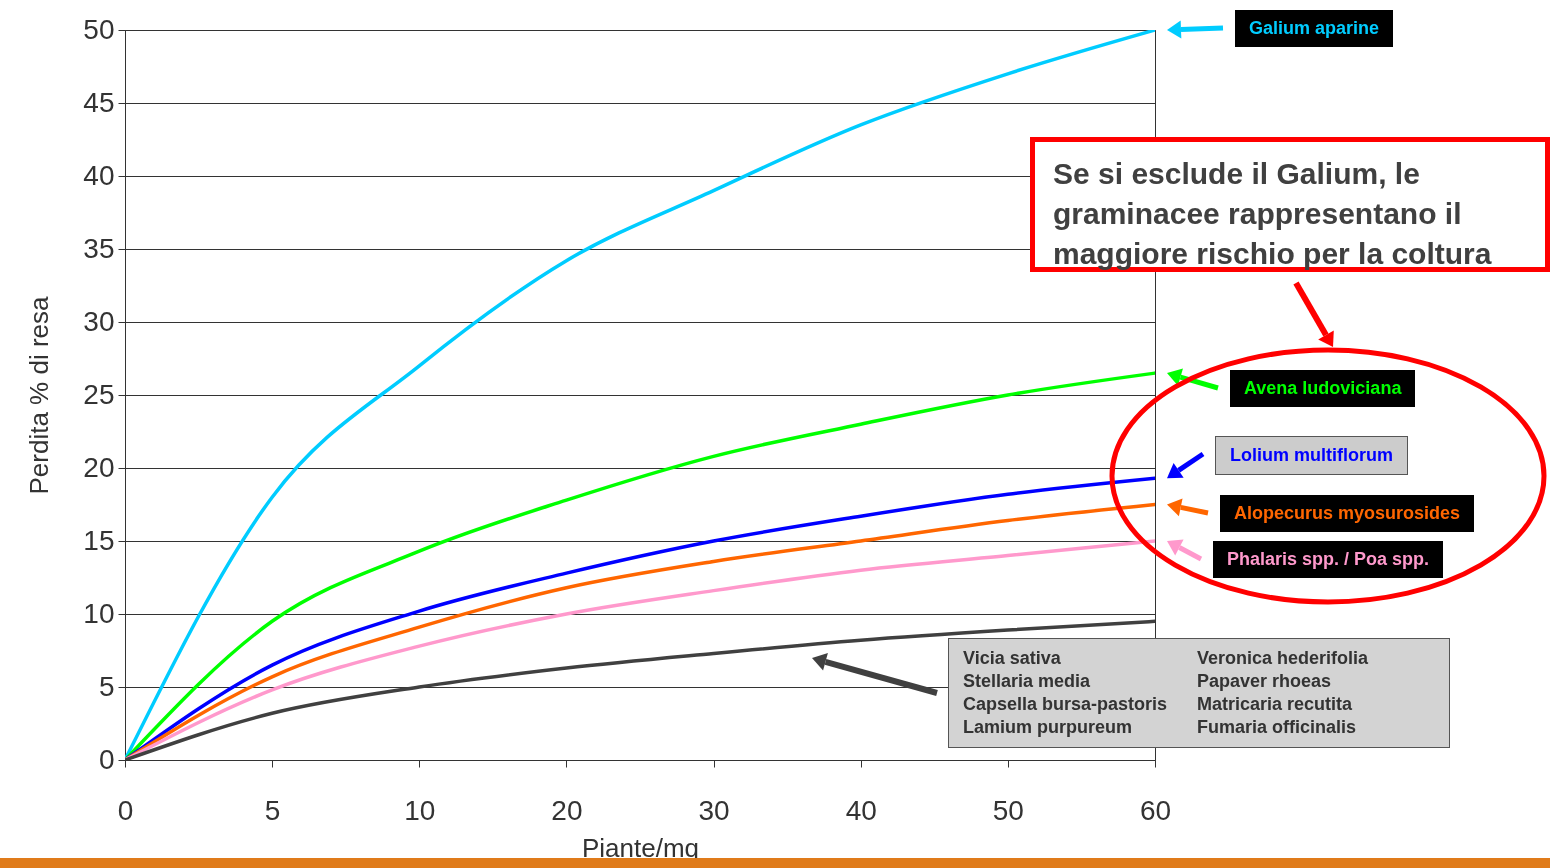 This screenshot has width=1550, height=868. Describe the element at coordinates (99, 540) in the screenshot. I see `y-tick-label: 15` at that location.